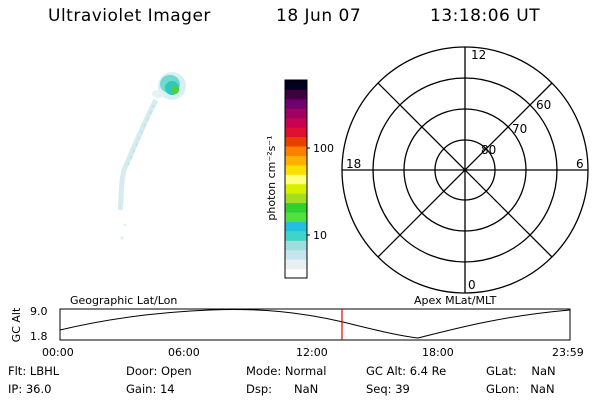 This screenshot has height=400, width=600. What do you see at coordinates (485, 16) in the screenshot?
I see `observation-time: 13:18:06 UT` at bounding box center [485, 16].